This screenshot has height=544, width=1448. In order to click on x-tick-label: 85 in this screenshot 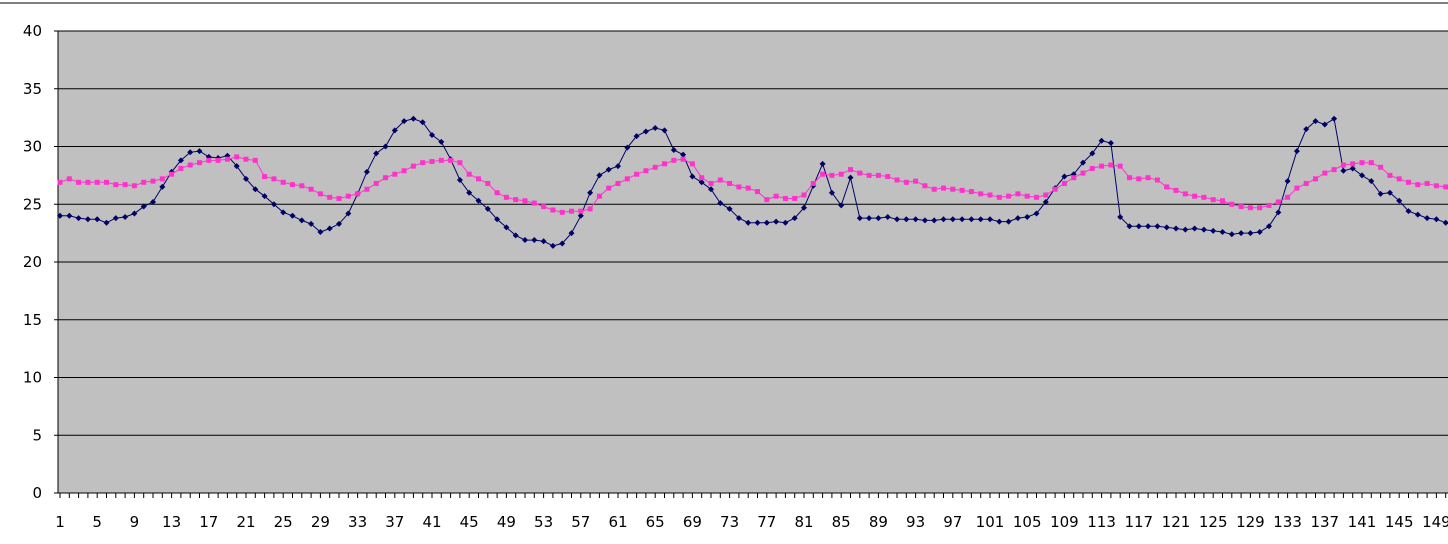, I will do `click(841, 522)`.